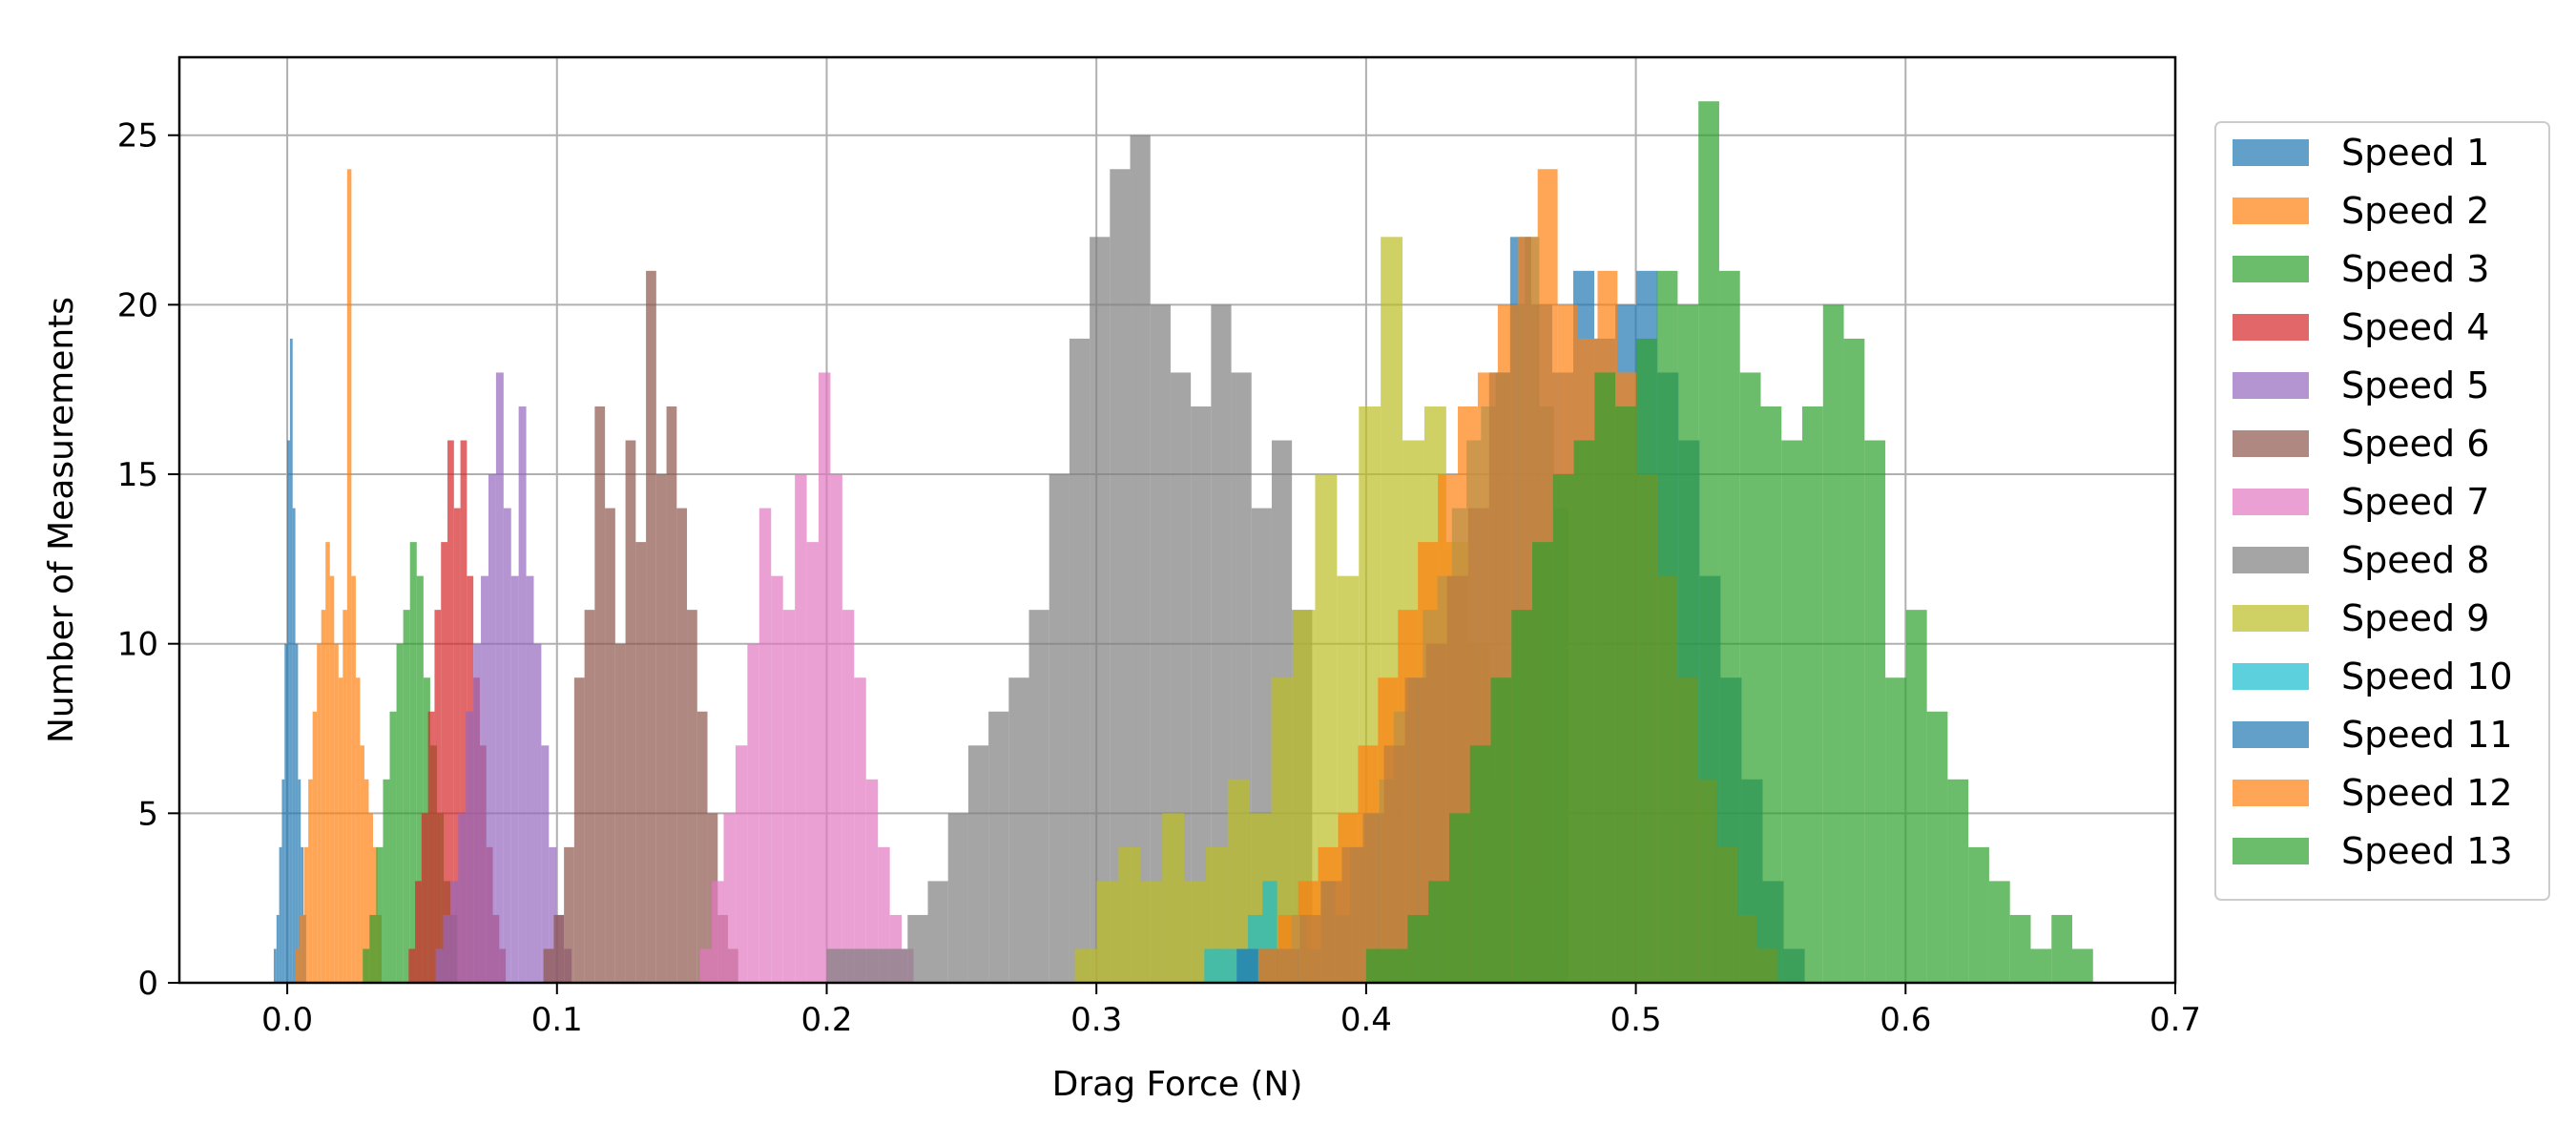 Image resolution: width=2576 pixels, height=1145 pixels. What do you see at coordinates (2175, 1020) in the screenshot?
I see `x-tick-label: 0.7` at bounding box center [2175, 1020].